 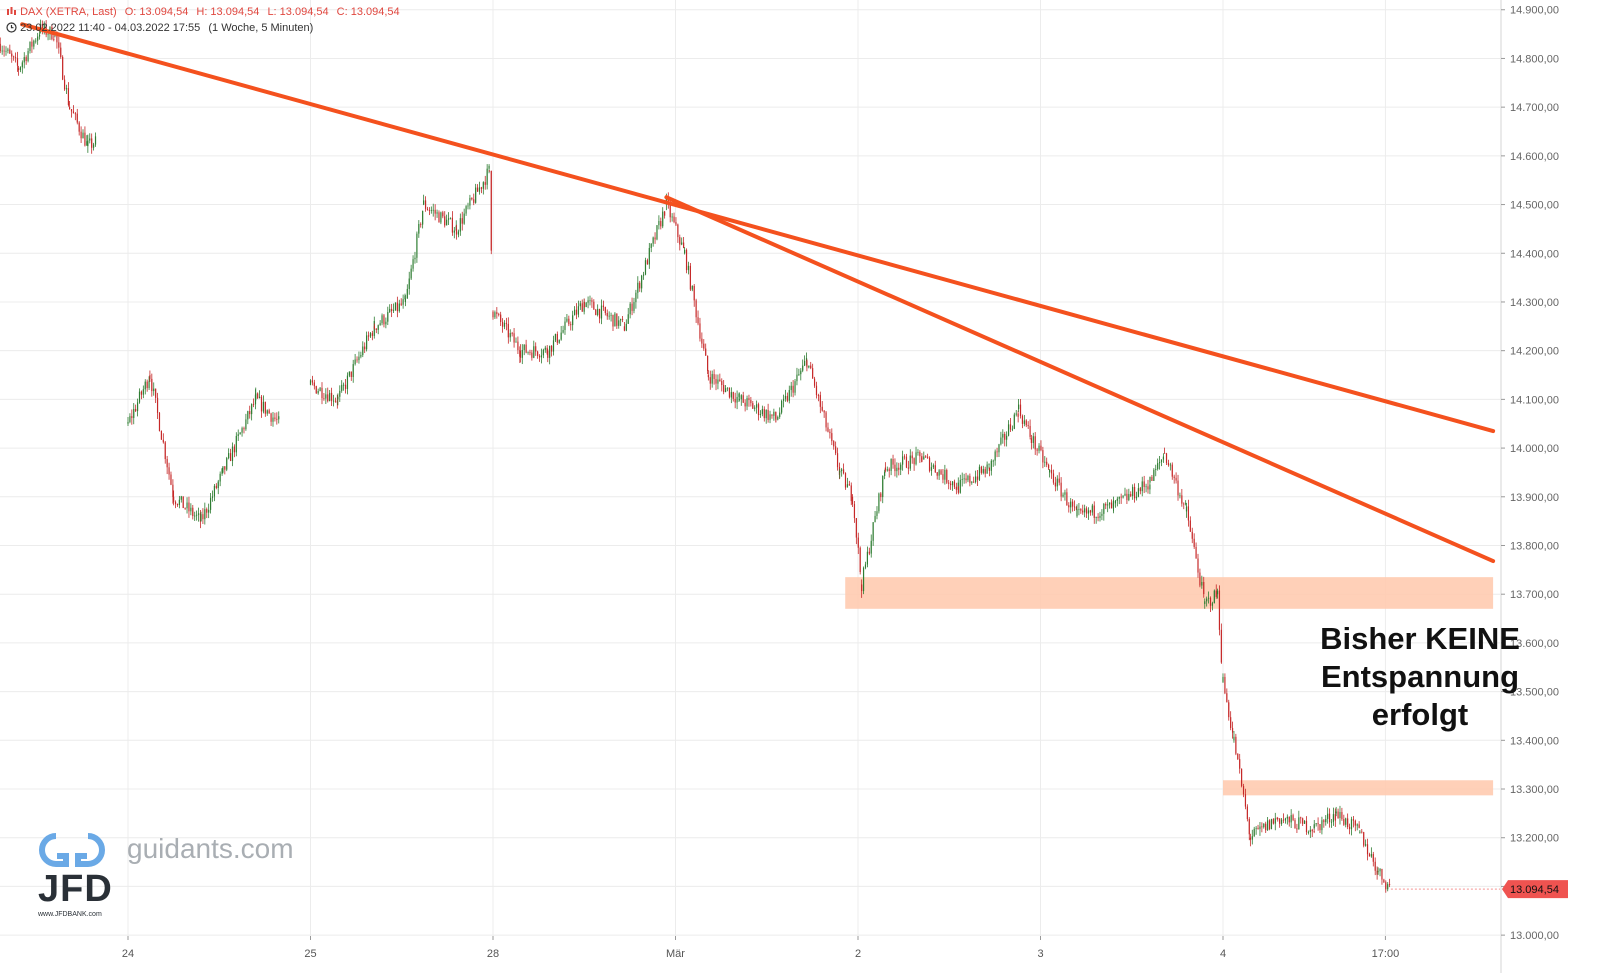 I want to click on y-tick-label: 14.900,00, so click(x=1534, y=11).